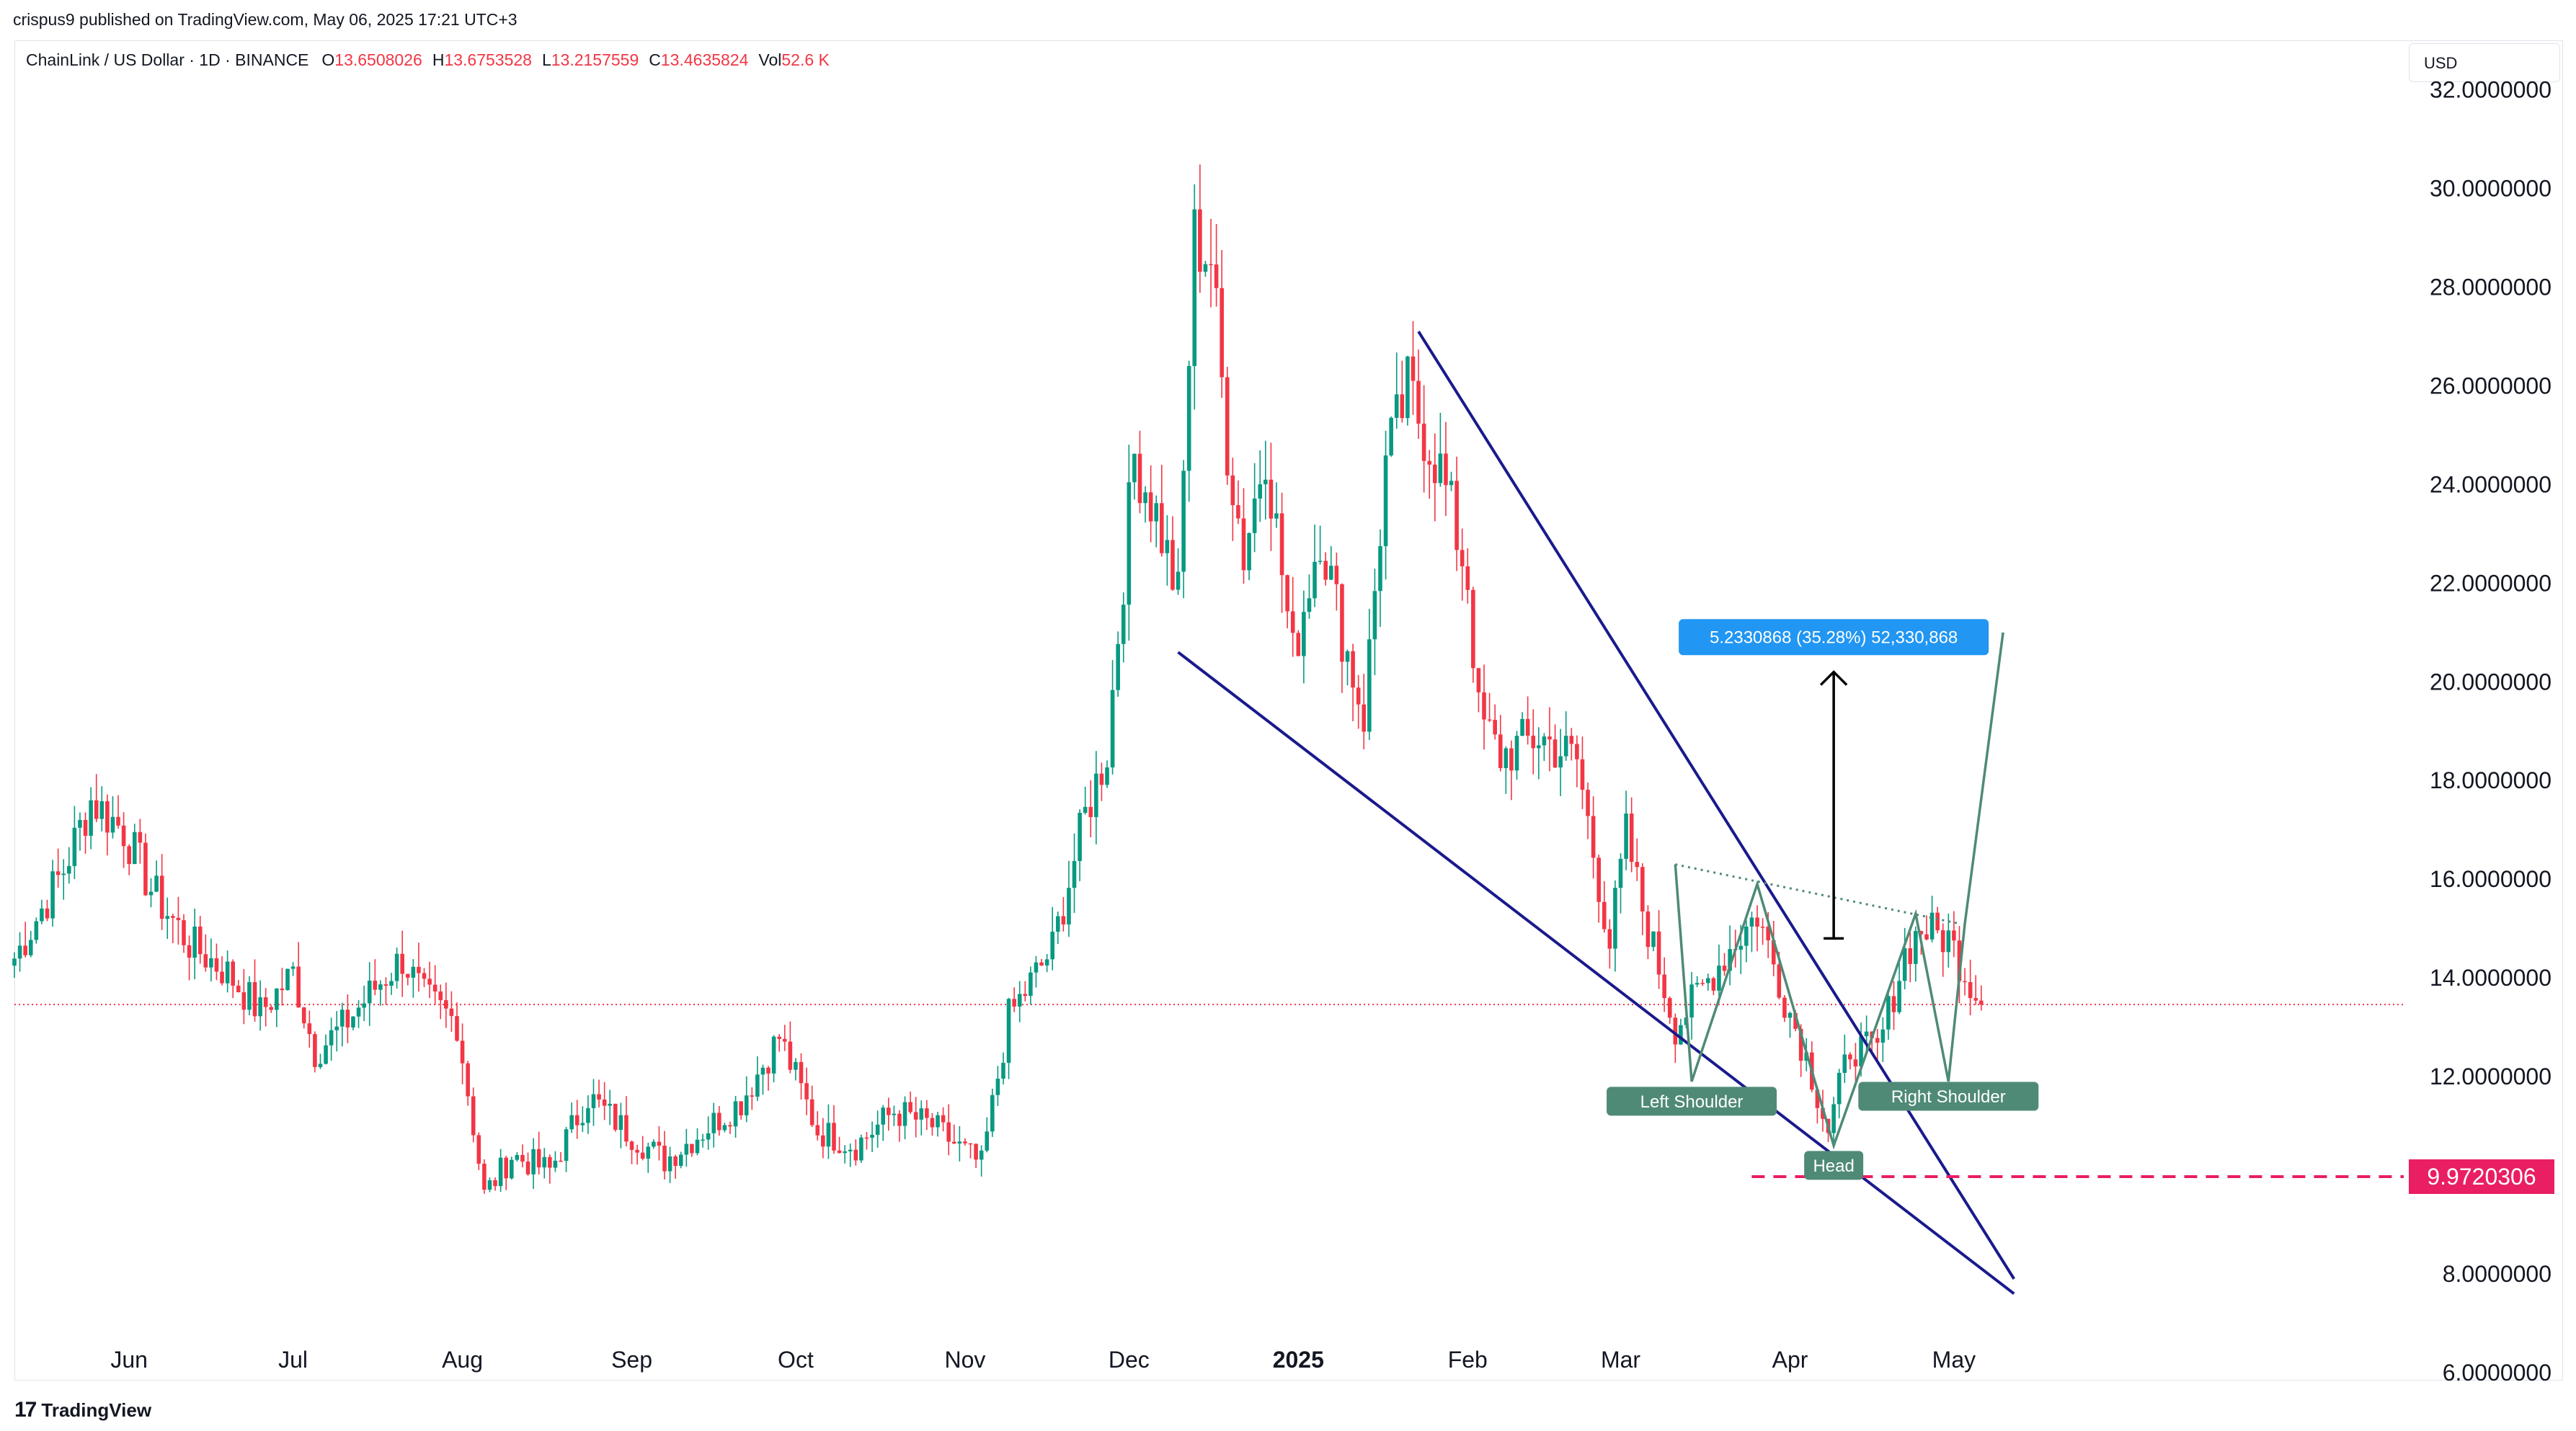 This screenshot has height=1431, width=2576. Describe the element at coordinates (2490, 682) in the screenshot. I see `y-tick-label: 20.0000000` at that location.